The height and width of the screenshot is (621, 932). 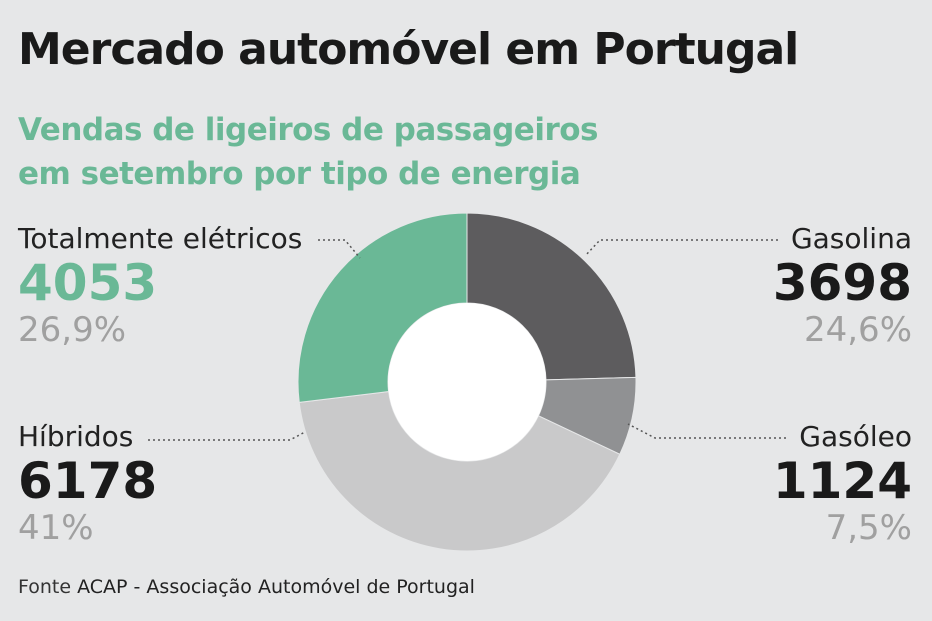 I want to click on subtitle-line-1: Vendas de ligeiros de passageiros, so click(x=308, y=130).